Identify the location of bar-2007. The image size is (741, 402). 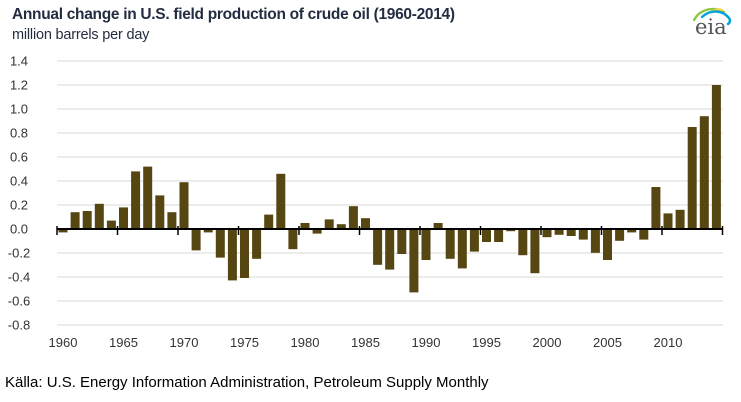
(632, 231).